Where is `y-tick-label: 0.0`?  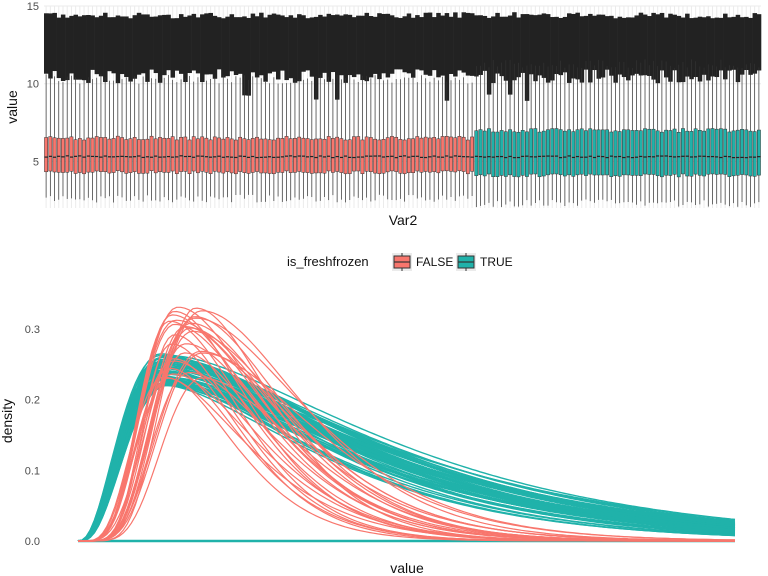
y-tick-label: 0.0 is located at coordinates (32, 542).